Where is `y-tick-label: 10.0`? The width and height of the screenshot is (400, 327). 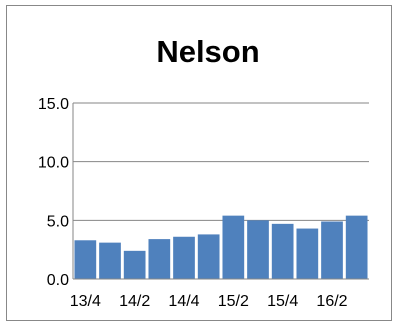 y-tick-label: 10.0 is located at coordinates (53, 163).